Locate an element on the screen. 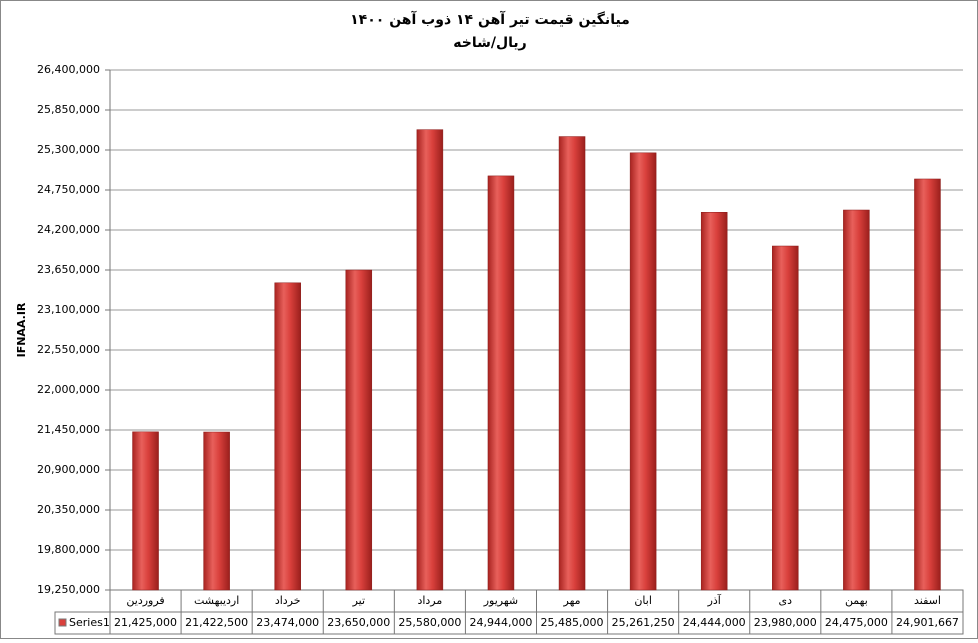  y-tick-label: 21,450,000 is located at coordinates (68, 429).